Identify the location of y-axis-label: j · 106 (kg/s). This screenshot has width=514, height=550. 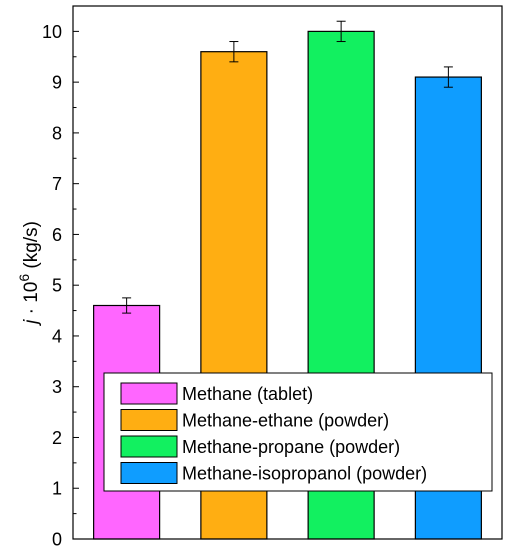
(29, 274).